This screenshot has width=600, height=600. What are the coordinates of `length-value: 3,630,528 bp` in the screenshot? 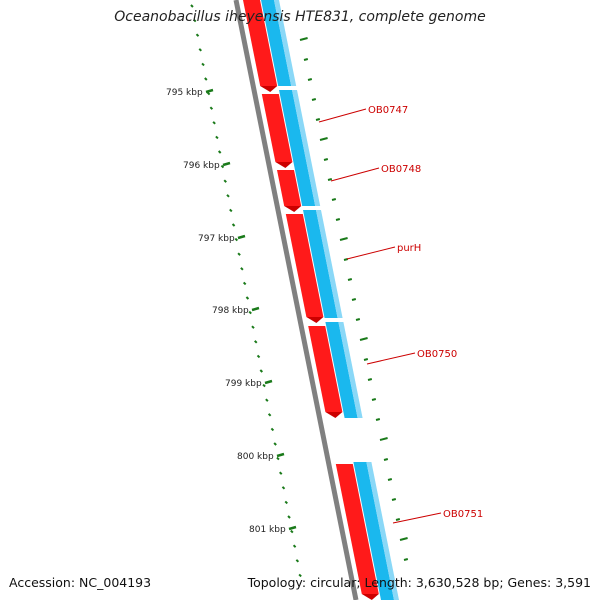 It's located at (457, 582).